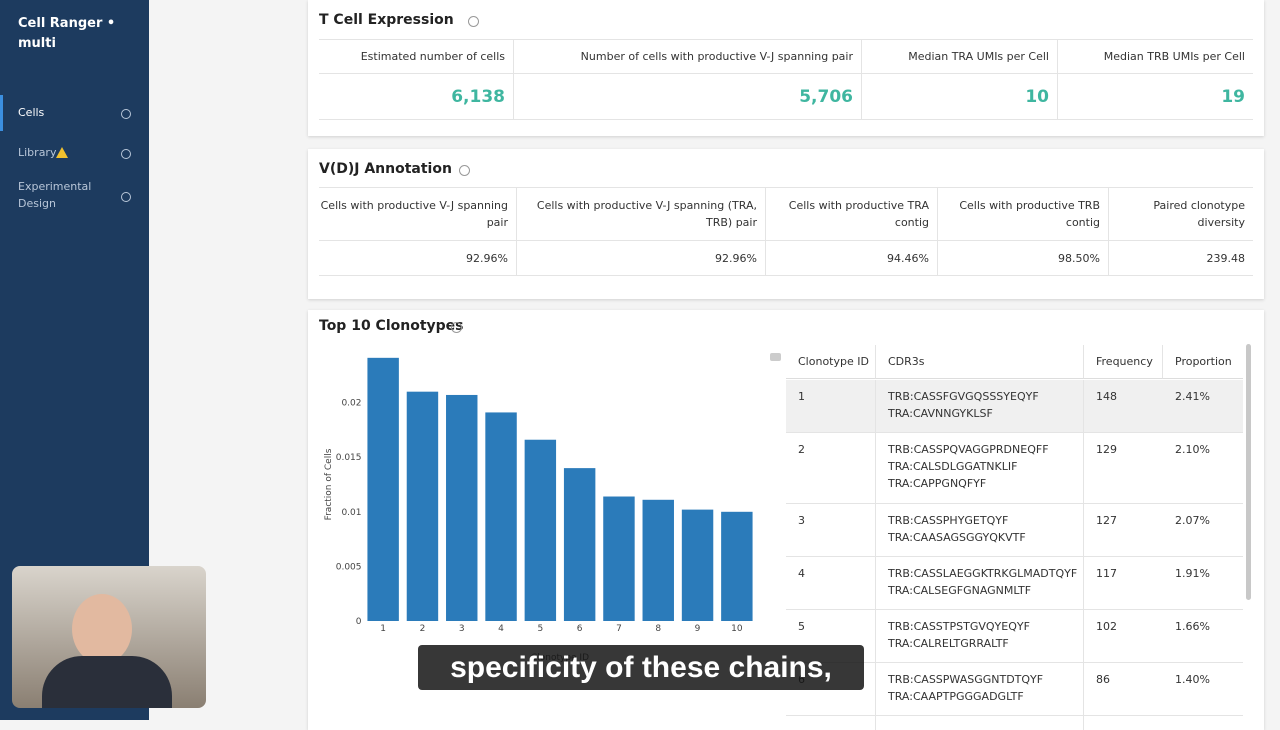  I want to click on table-cell: 1.66%, so click(1192, 626).